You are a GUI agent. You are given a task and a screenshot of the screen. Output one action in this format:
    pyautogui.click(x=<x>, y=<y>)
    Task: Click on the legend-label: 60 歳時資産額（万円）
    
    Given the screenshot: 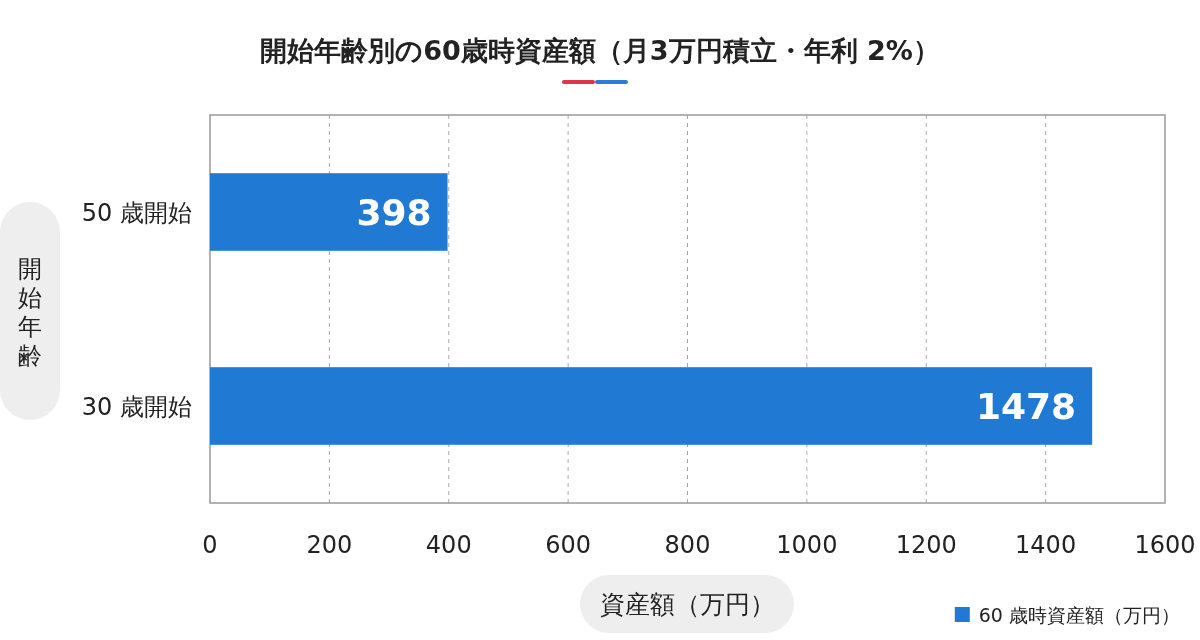 What is the action you would take?
    pyautogui.click(x=1079, y=615)
    